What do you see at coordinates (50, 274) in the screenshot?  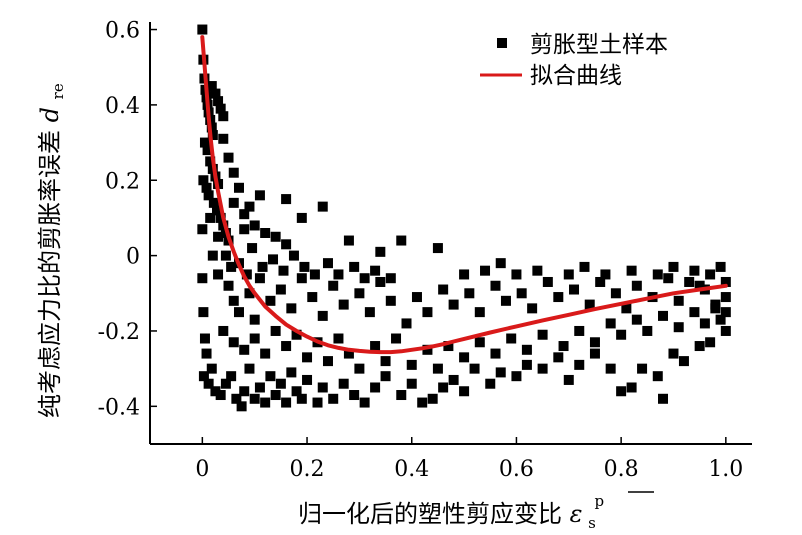 I see `y-axis-label-text: 纯考虑应力比的剪胀率误差` at bounding box center [50, 274].